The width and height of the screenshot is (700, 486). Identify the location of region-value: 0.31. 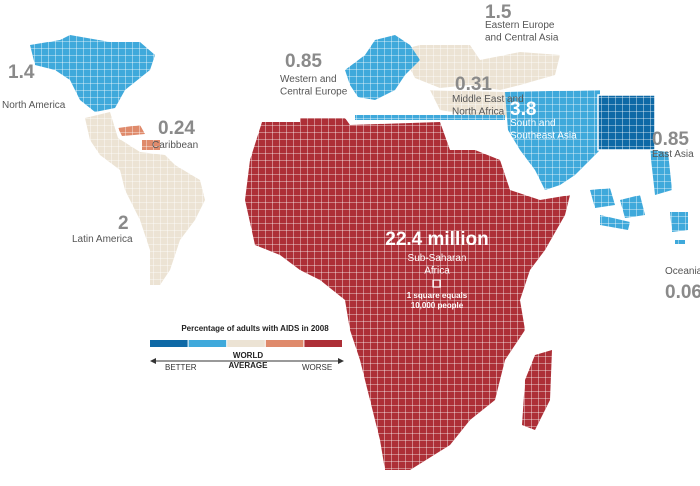
(473, 84).